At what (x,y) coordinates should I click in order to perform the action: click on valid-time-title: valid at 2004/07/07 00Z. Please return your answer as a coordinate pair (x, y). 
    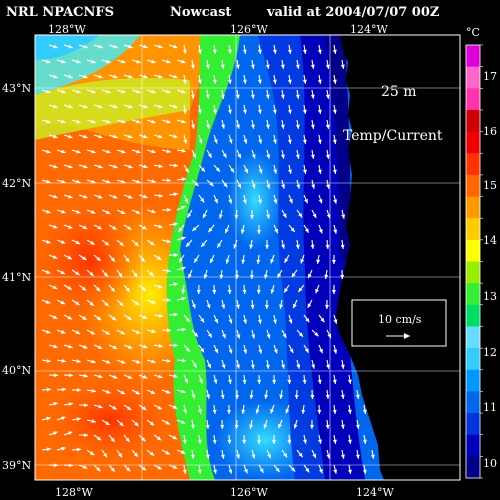
    Looking at the image, I should click on (353, 12).